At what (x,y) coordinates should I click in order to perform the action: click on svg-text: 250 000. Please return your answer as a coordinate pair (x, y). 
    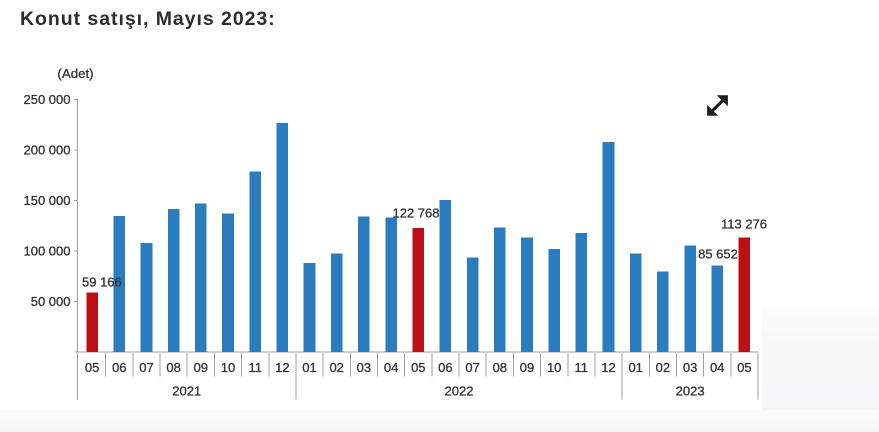
    Looking at the image, I should click on (47, 99).